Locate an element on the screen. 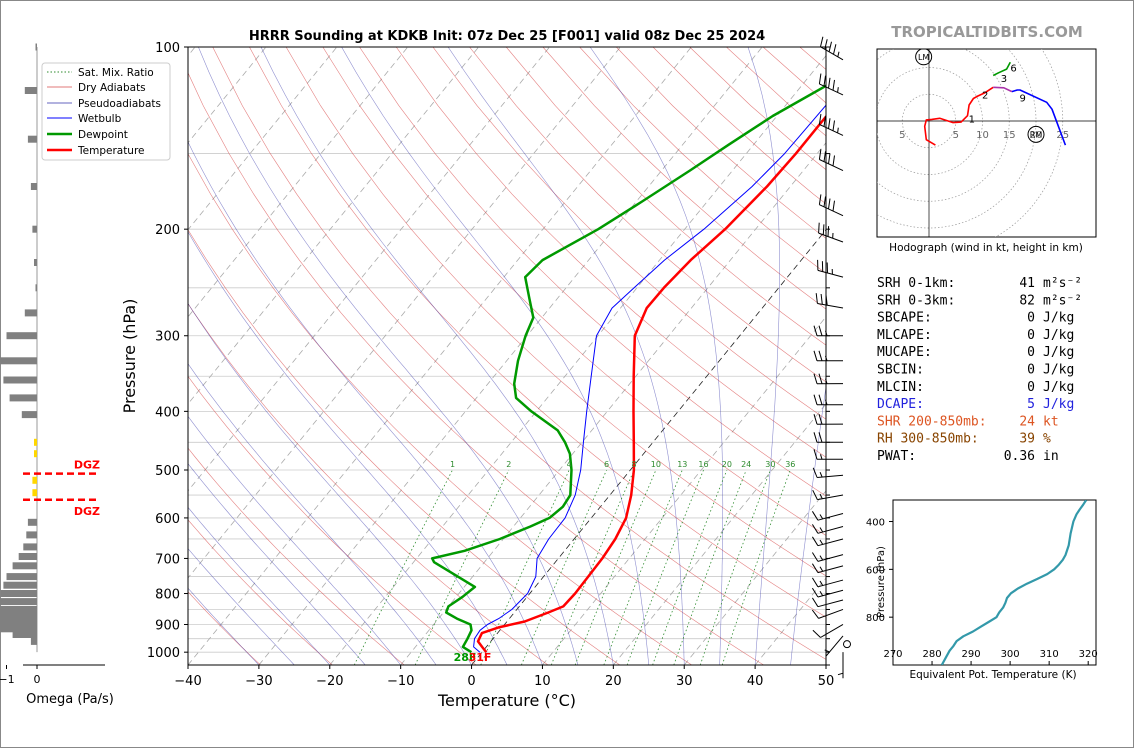 The width and height of the screenshot is (1134, 748). dry-adiabat-line is located at coordinates (684, 178).